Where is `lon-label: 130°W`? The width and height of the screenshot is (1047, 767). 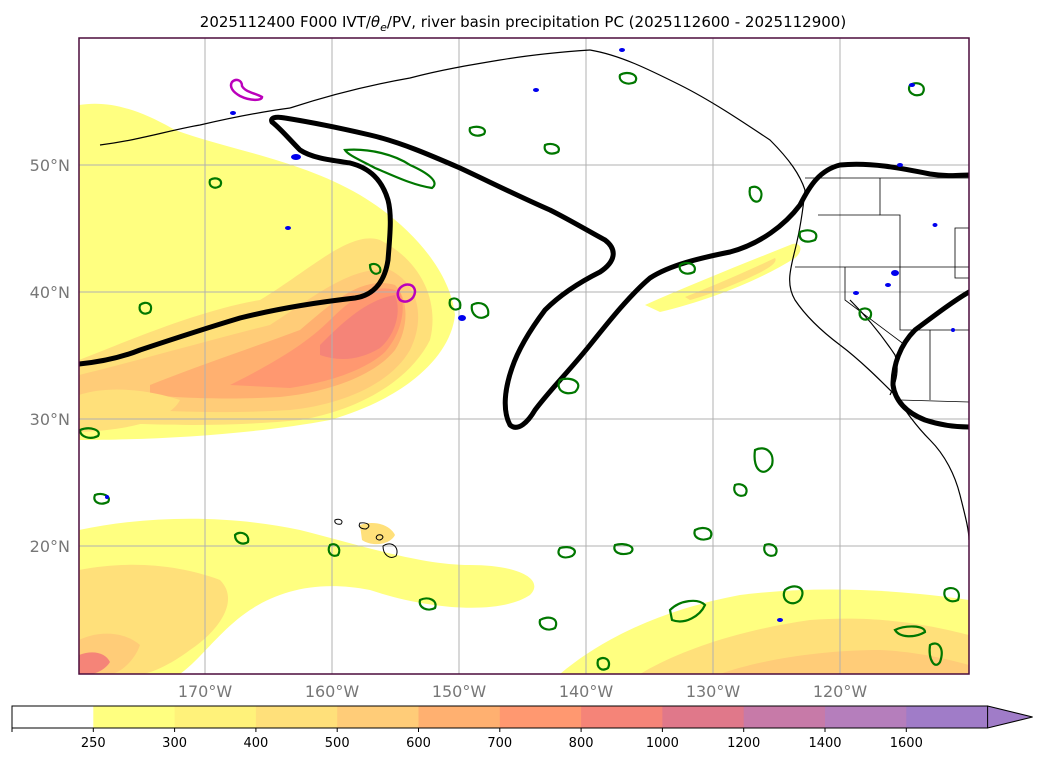
lon-label: 130°W is located at coordinates (713, 691).